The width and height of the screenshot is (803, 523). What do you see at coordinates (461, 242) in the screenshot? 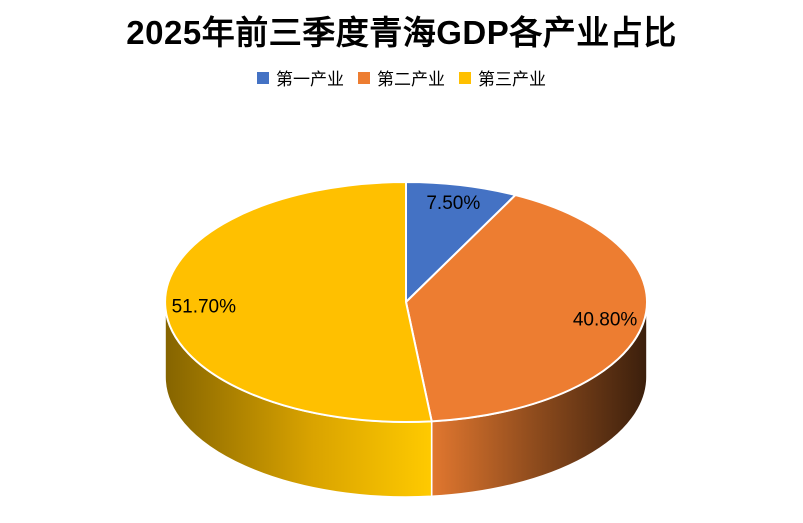
I see `pie-slice-第一产业` at bounding box center [461, 242].